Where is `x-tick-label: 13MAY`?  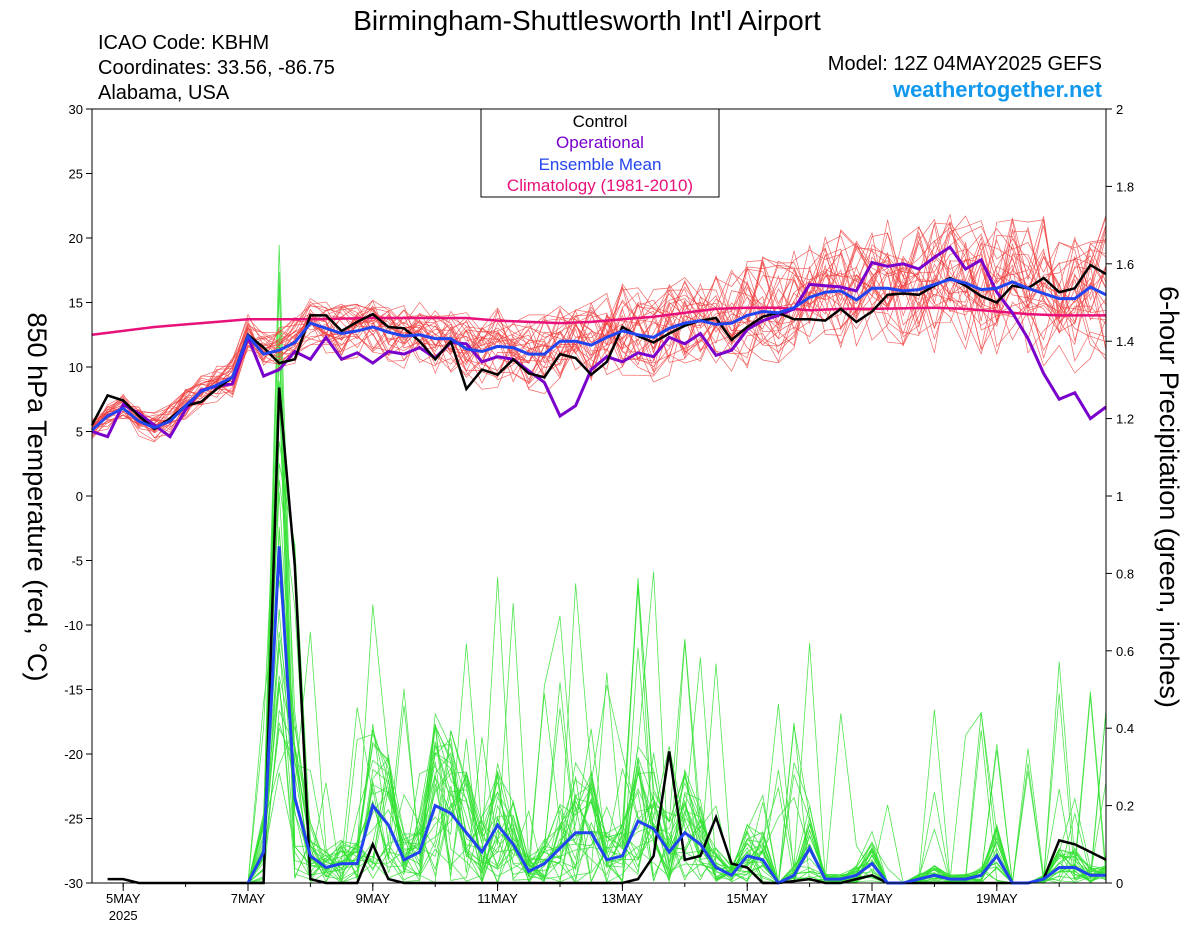 x-tick-label: 13MAY is located at coordinates (623, 898).